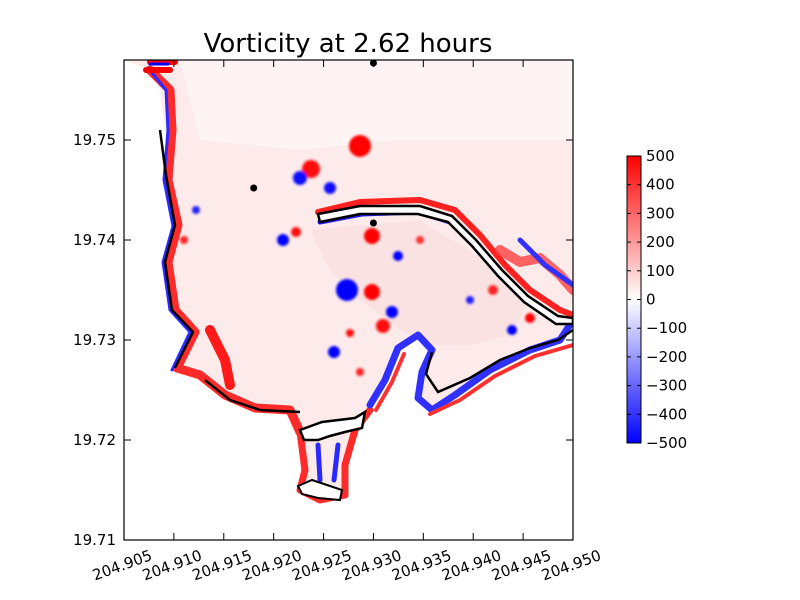  I want to click on channel-land, so click(320, 490).